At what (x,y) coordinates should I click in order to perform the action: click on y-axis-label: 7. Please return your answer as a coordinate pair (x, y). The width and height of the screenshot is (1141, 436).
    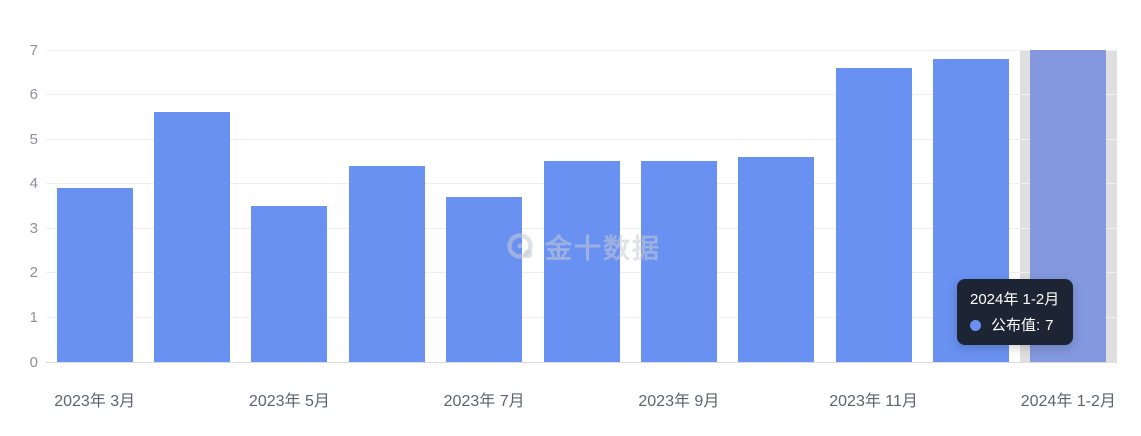
    Looking at the image, I should click on (33, 50).